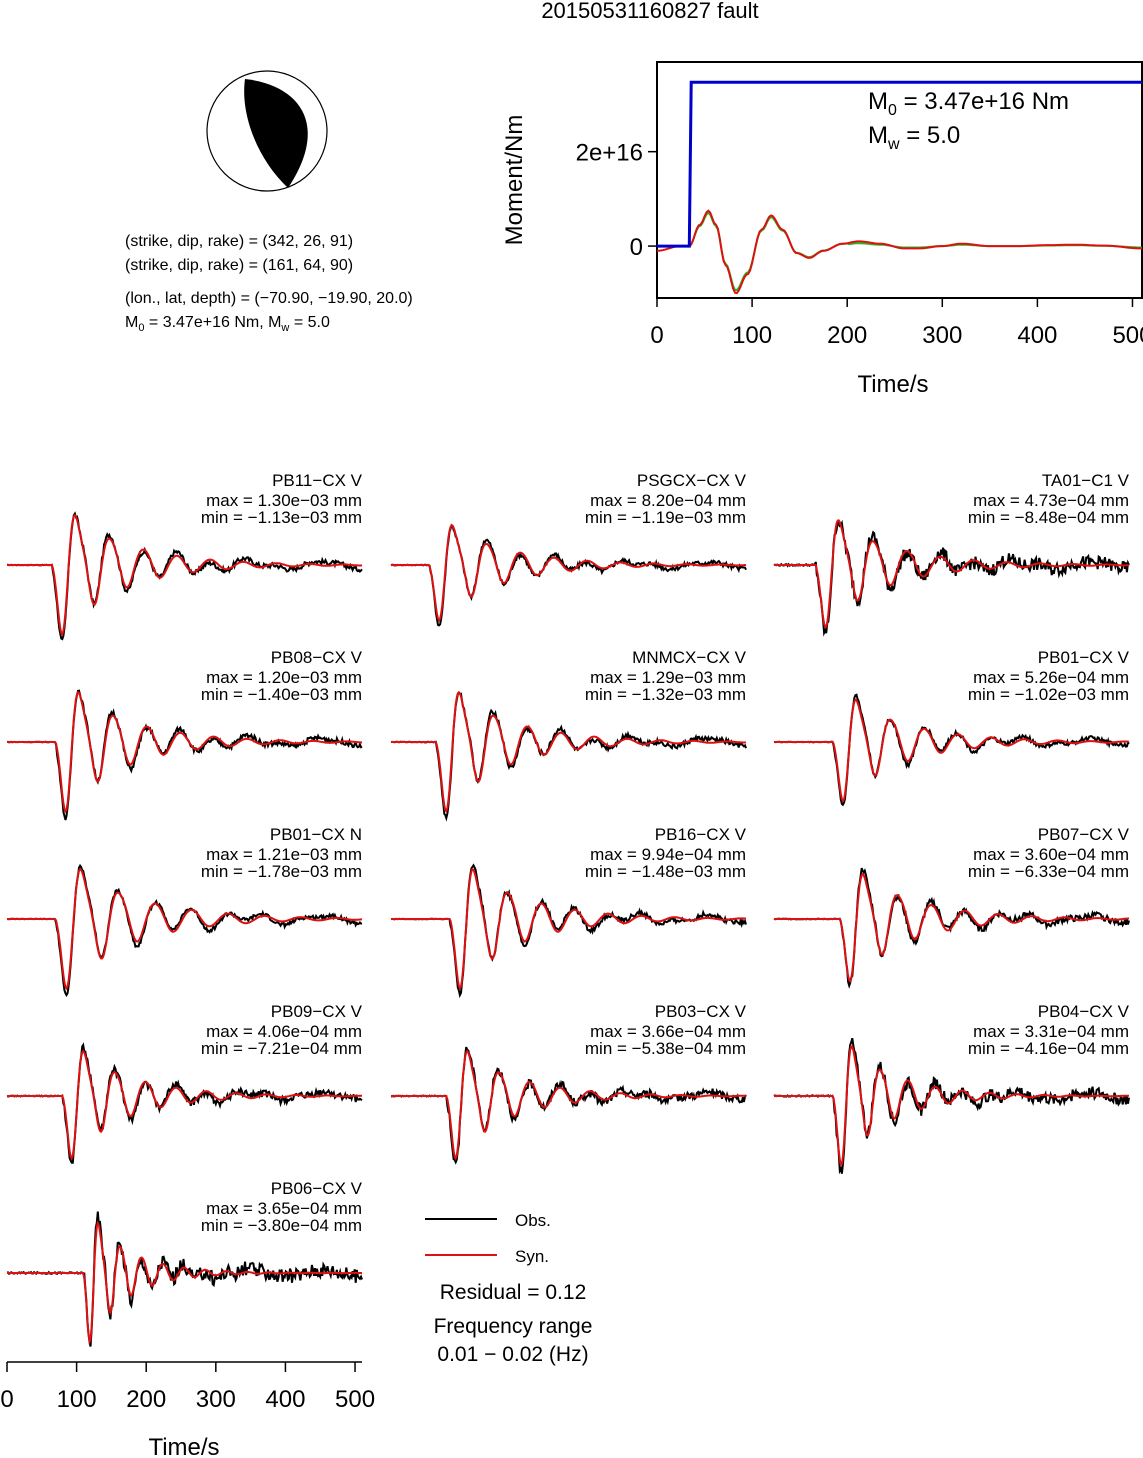 The height and width of the screenshot is (1458, 1143). What do you see at coordinates (1084, 834) in the screenshot?
I see `station-name: PB07−CX V` at bounding box center [1084, 834].